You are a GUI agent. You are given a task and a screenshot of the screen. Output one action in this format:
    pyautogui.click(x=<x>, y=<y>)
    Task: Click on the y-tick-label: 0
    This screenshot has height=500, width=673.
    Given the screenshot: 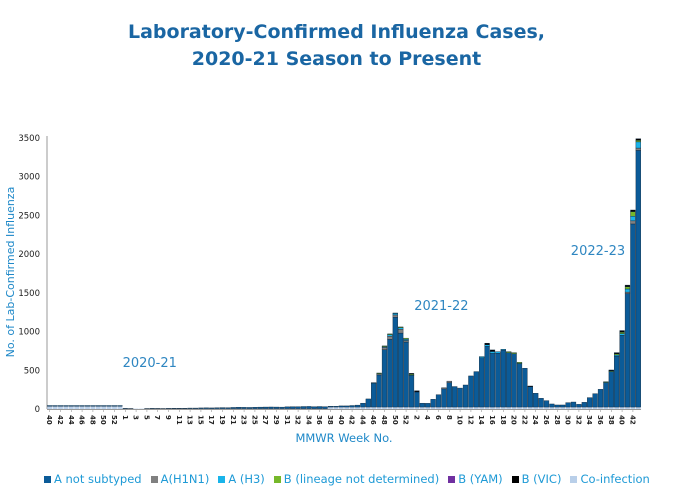 What is the action you would take?
    pyautogui.click(x=37, y=410)
    